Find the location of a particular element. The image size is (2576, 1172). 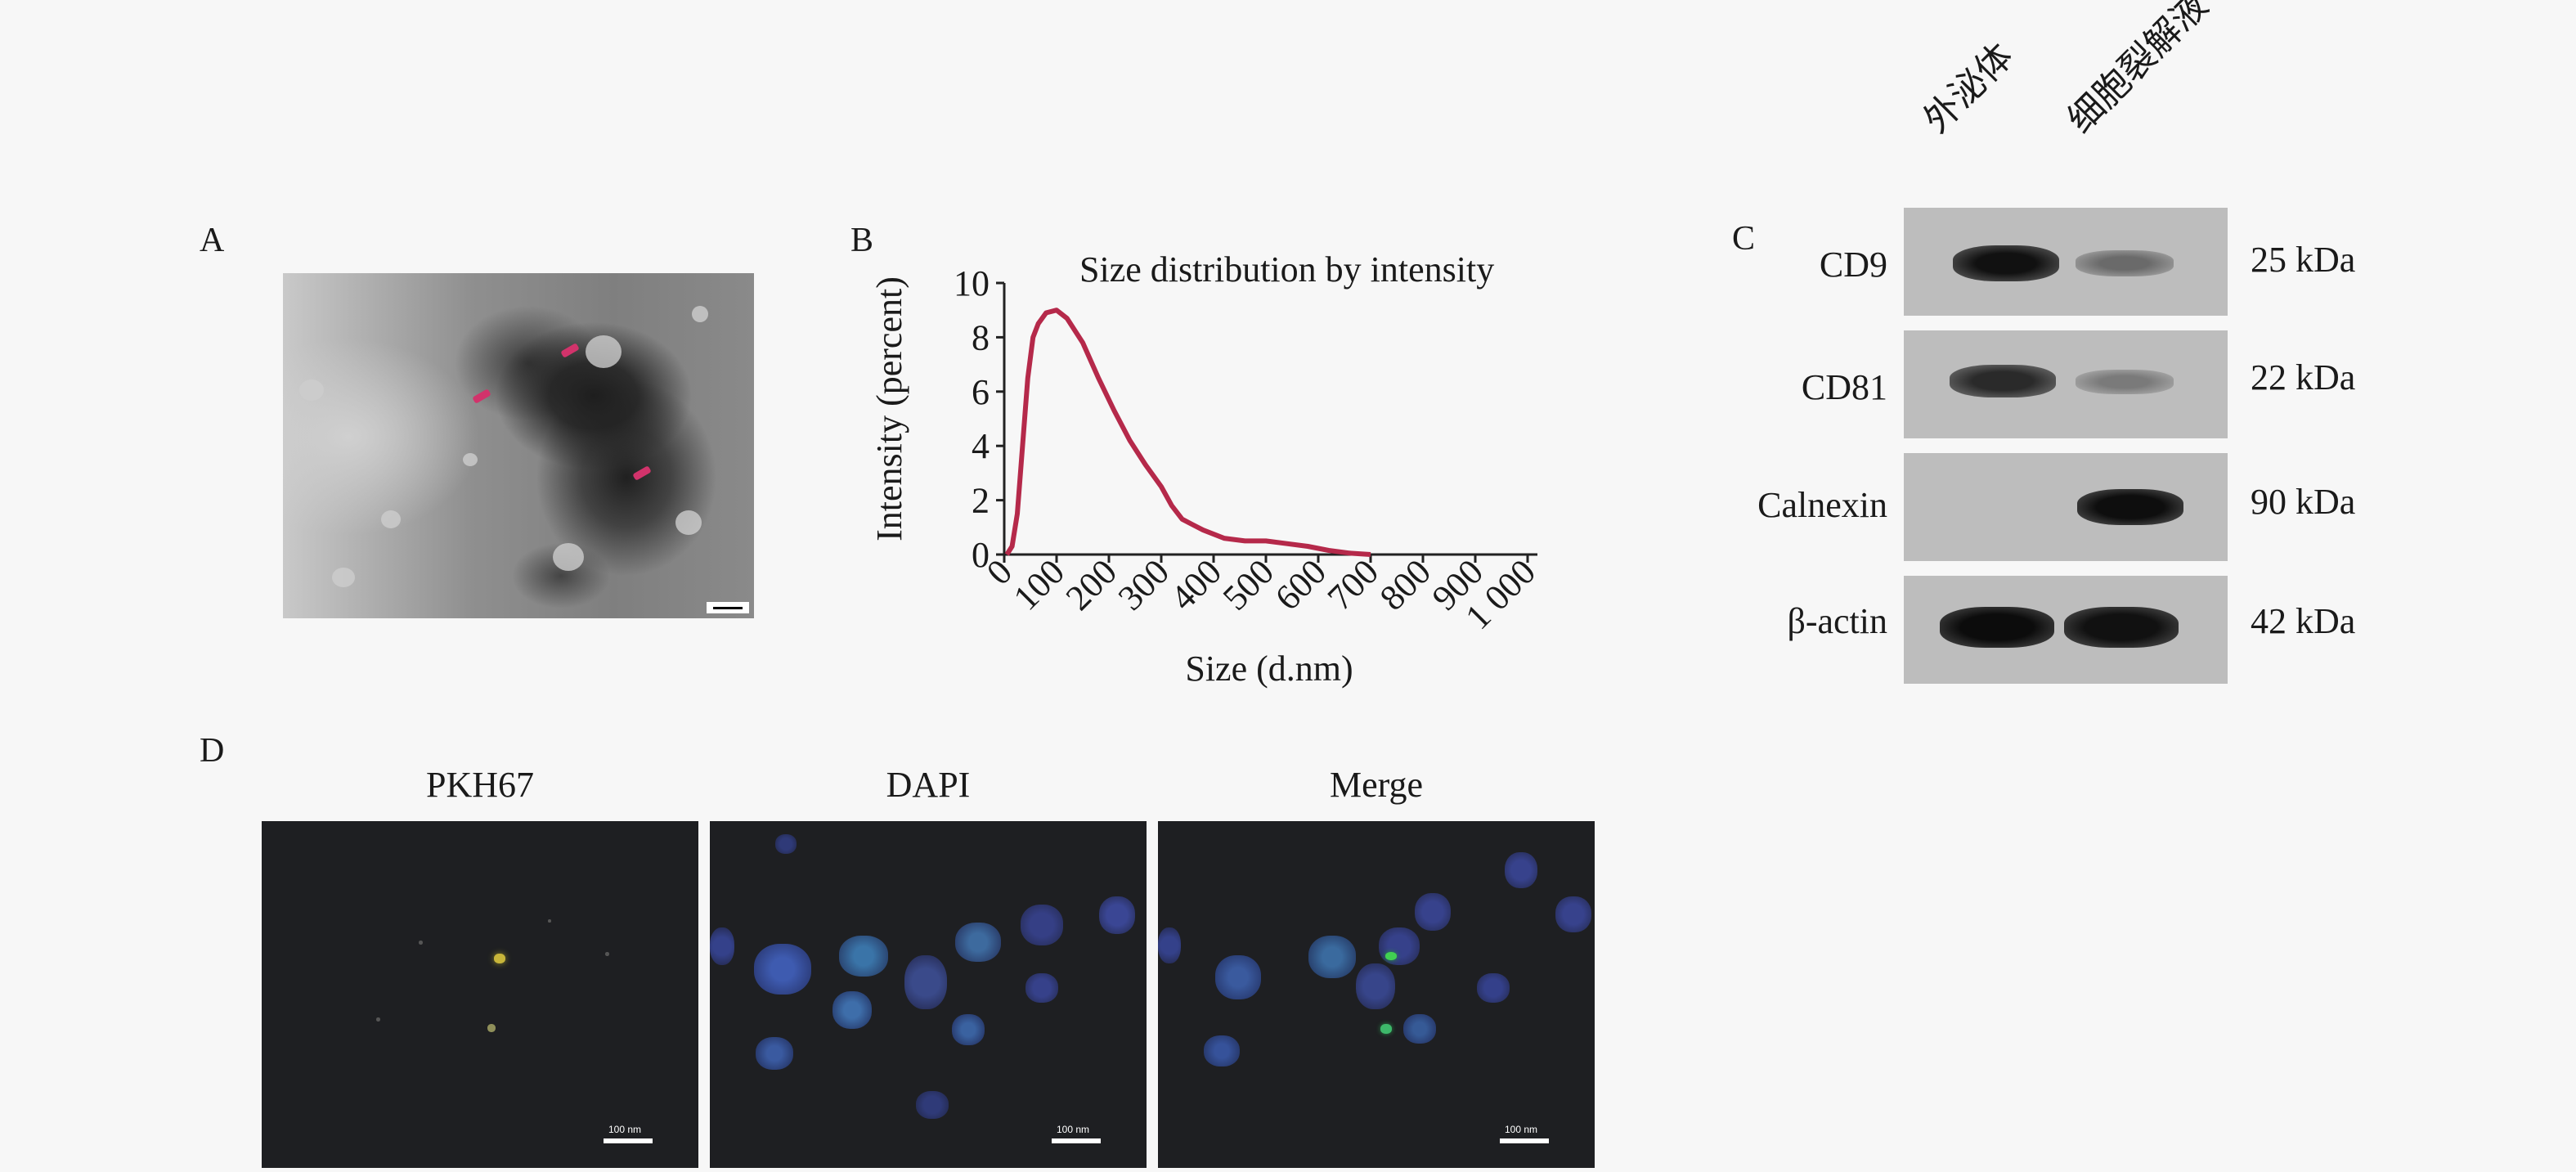

y-tick-label: 10 is located at coordinates (972, 283).